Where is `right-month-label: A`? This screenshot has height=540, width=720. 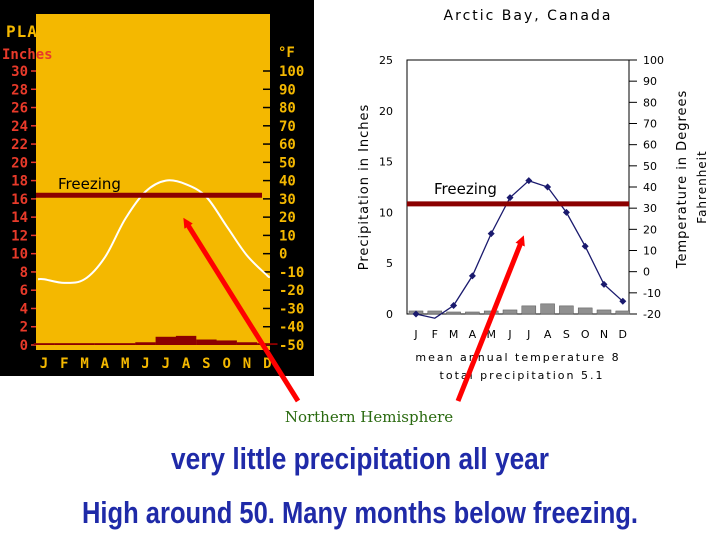 right-month-label: A is located at coordinates (473, 334).